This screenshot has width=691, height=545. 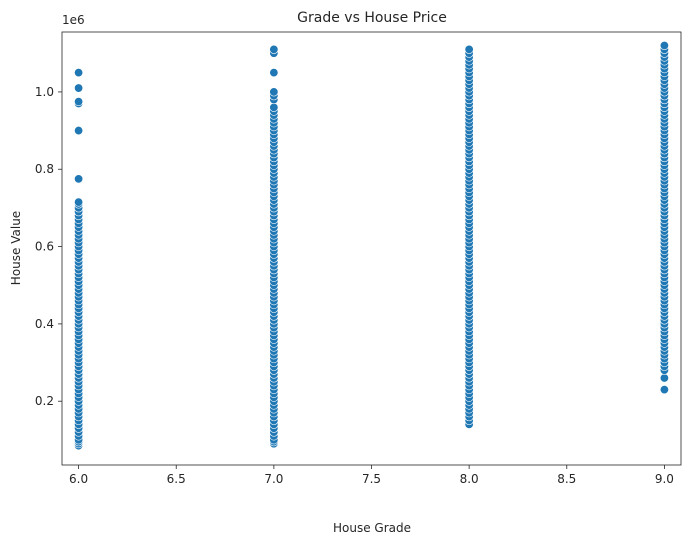 What do you see at coordinates (273, 479) in the screenshot?
I see `x-tick-label: 7.0` at bounding box center [273, 479].